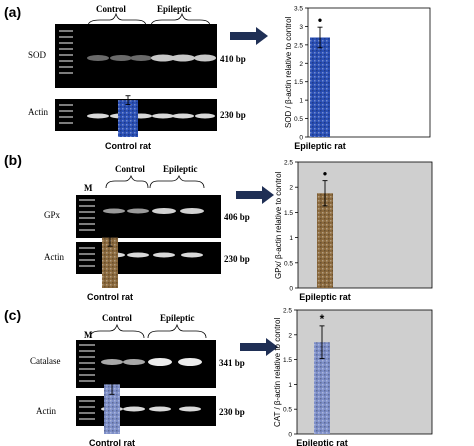 The image size is (474, 446). I want to click on y-tick-label: 3.5, so click(298, 9).